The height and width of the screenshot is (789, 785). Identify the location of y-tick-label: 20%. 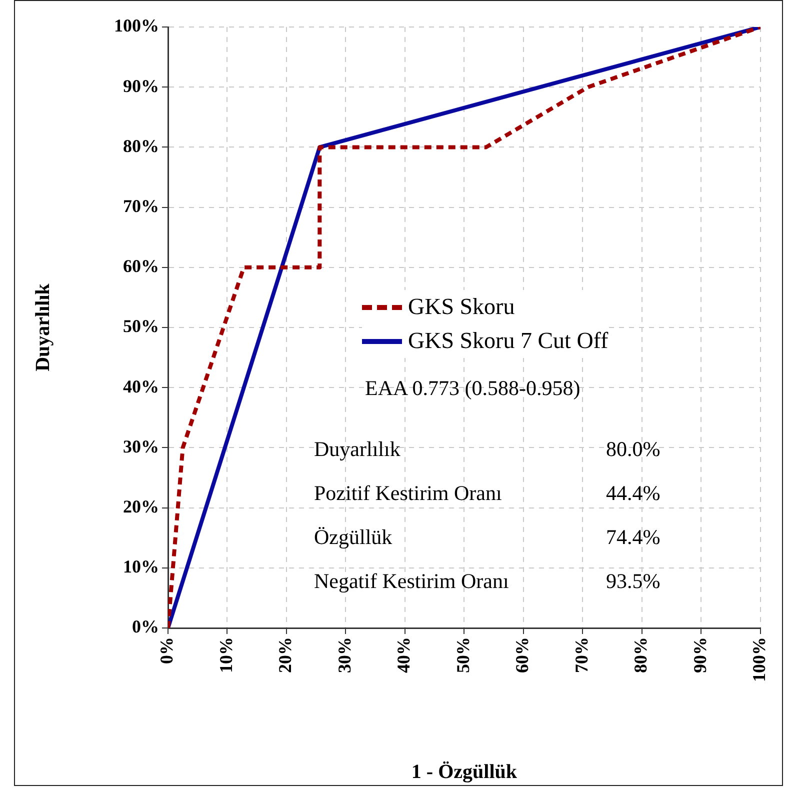
(141, 506).